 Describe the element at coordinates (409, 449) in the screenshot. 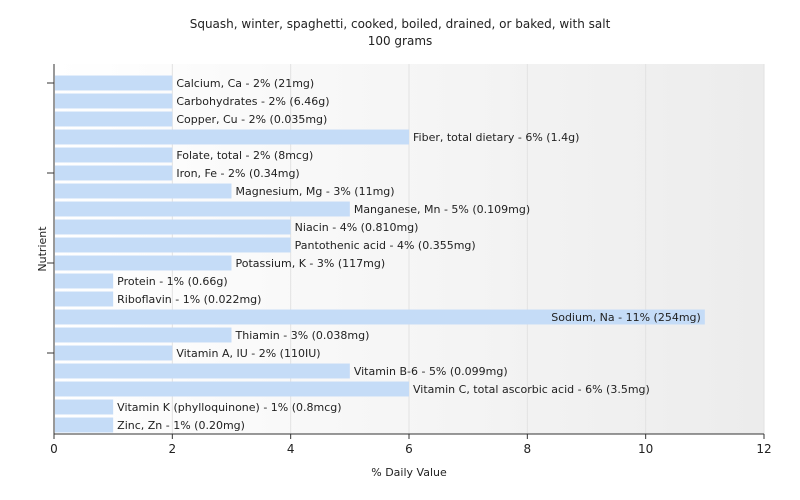

I see `x-tick-label: 6` at that location.